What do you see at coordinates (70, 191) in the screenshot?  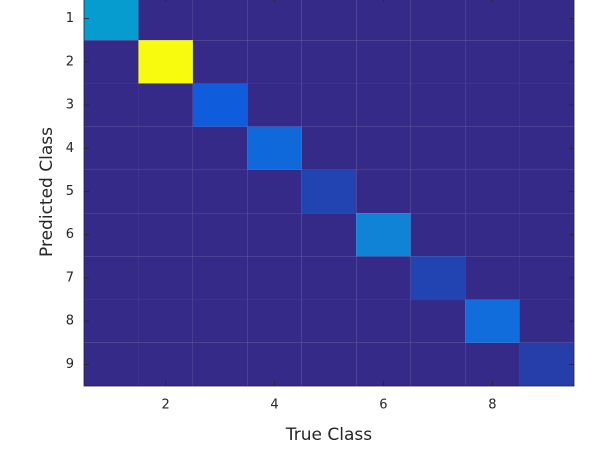 I see `y-tick-label: 5` at bounding box center [70, 191].